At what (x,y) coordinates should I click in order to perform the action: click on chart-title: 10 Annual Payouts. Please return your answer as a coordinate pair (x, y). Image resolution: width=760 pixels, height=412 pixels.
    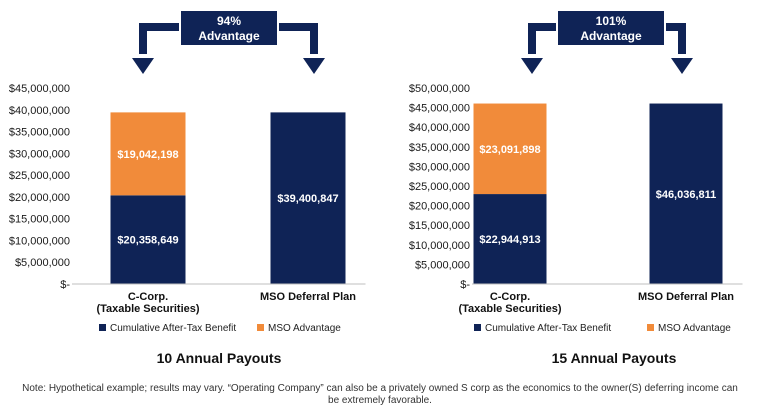
    Looking at the image, I should click on (219, 358).